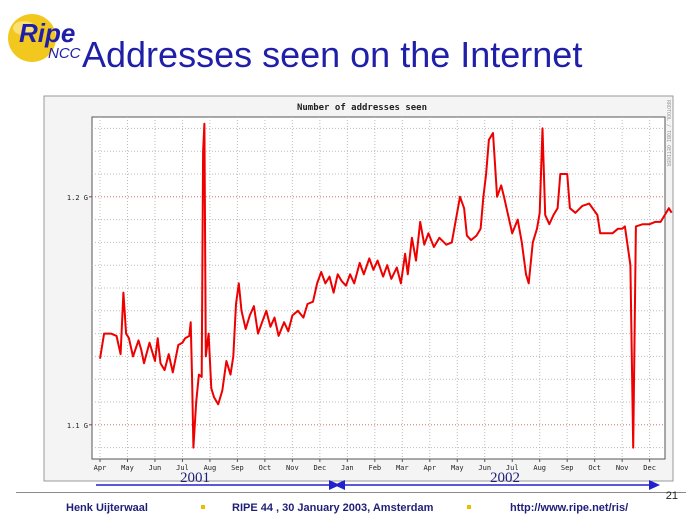 This screenshot has height=525, width=700. I want to click on y-tick-label: 1.2 G, so click(77, 198).